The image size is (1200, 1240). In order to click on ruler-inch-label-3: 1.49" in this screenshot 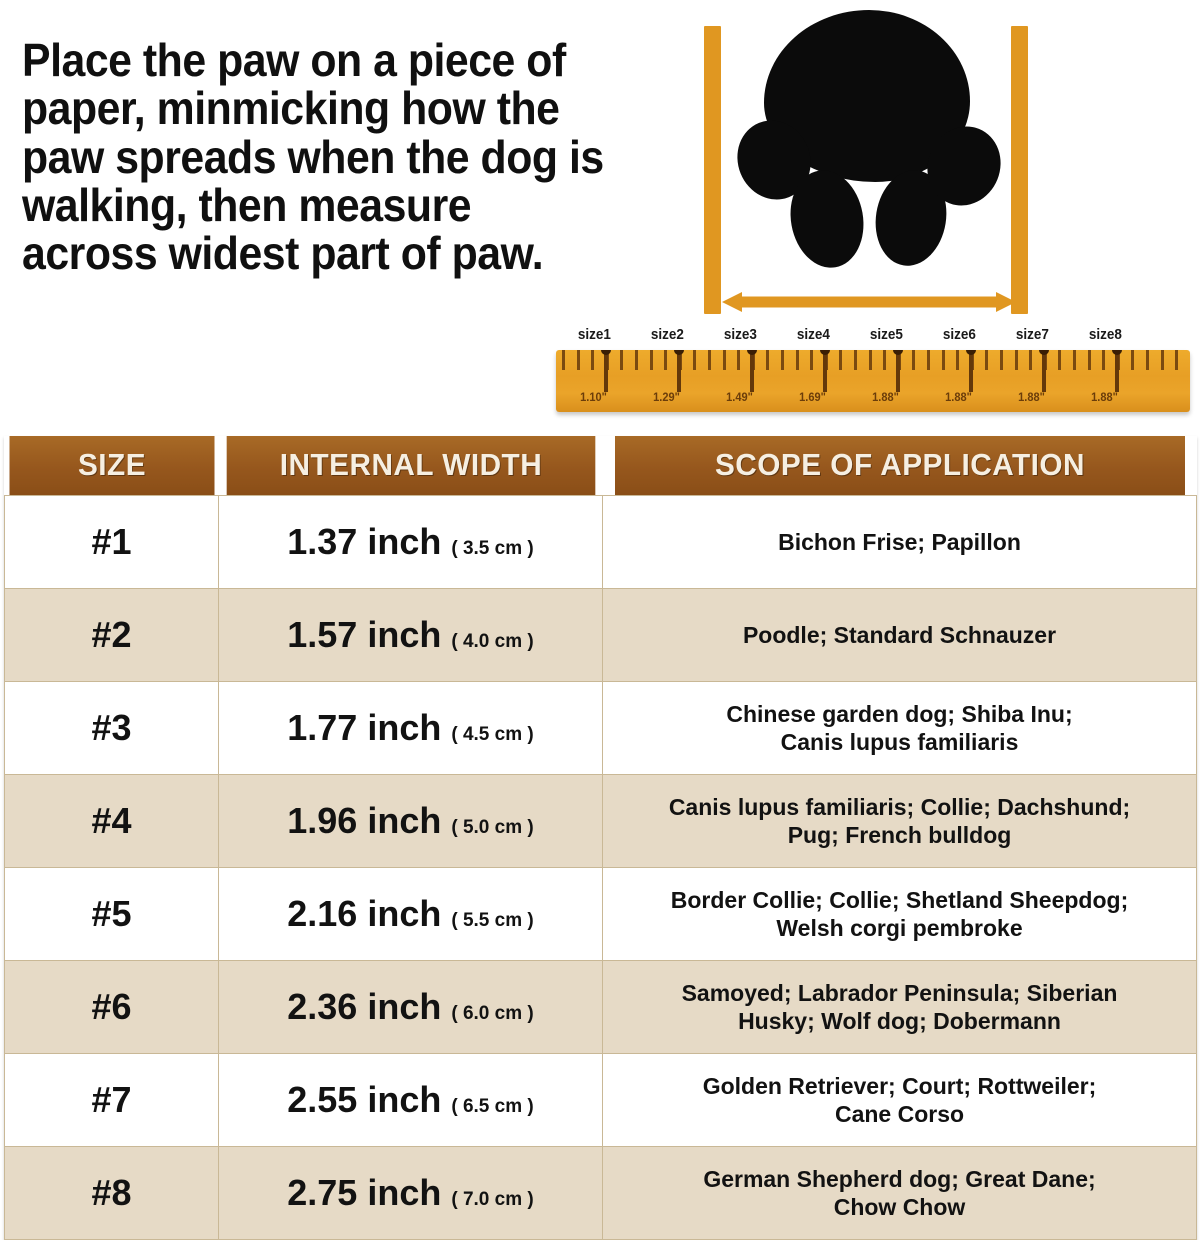, I will do `click(739, 397)`.